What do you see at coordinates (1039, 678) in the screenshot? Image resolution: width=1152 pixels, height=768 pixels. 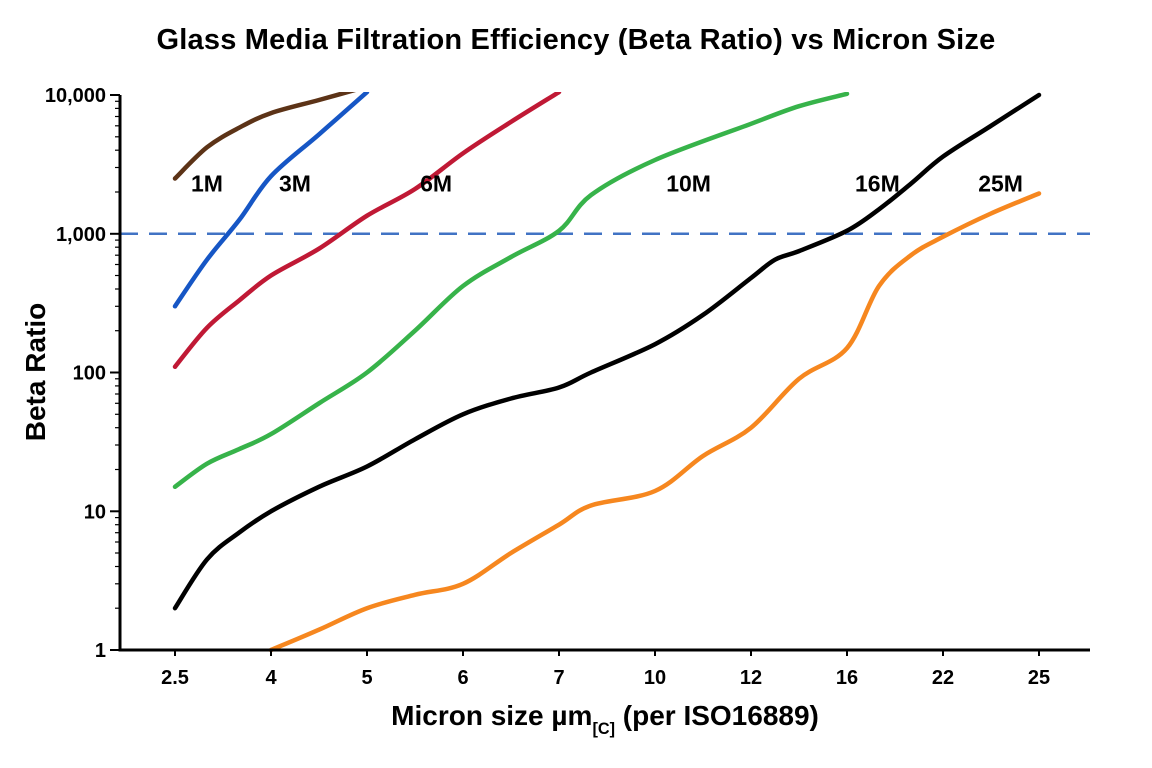 I see `x-tick-label: 25` at bounding box center [1039, 678].